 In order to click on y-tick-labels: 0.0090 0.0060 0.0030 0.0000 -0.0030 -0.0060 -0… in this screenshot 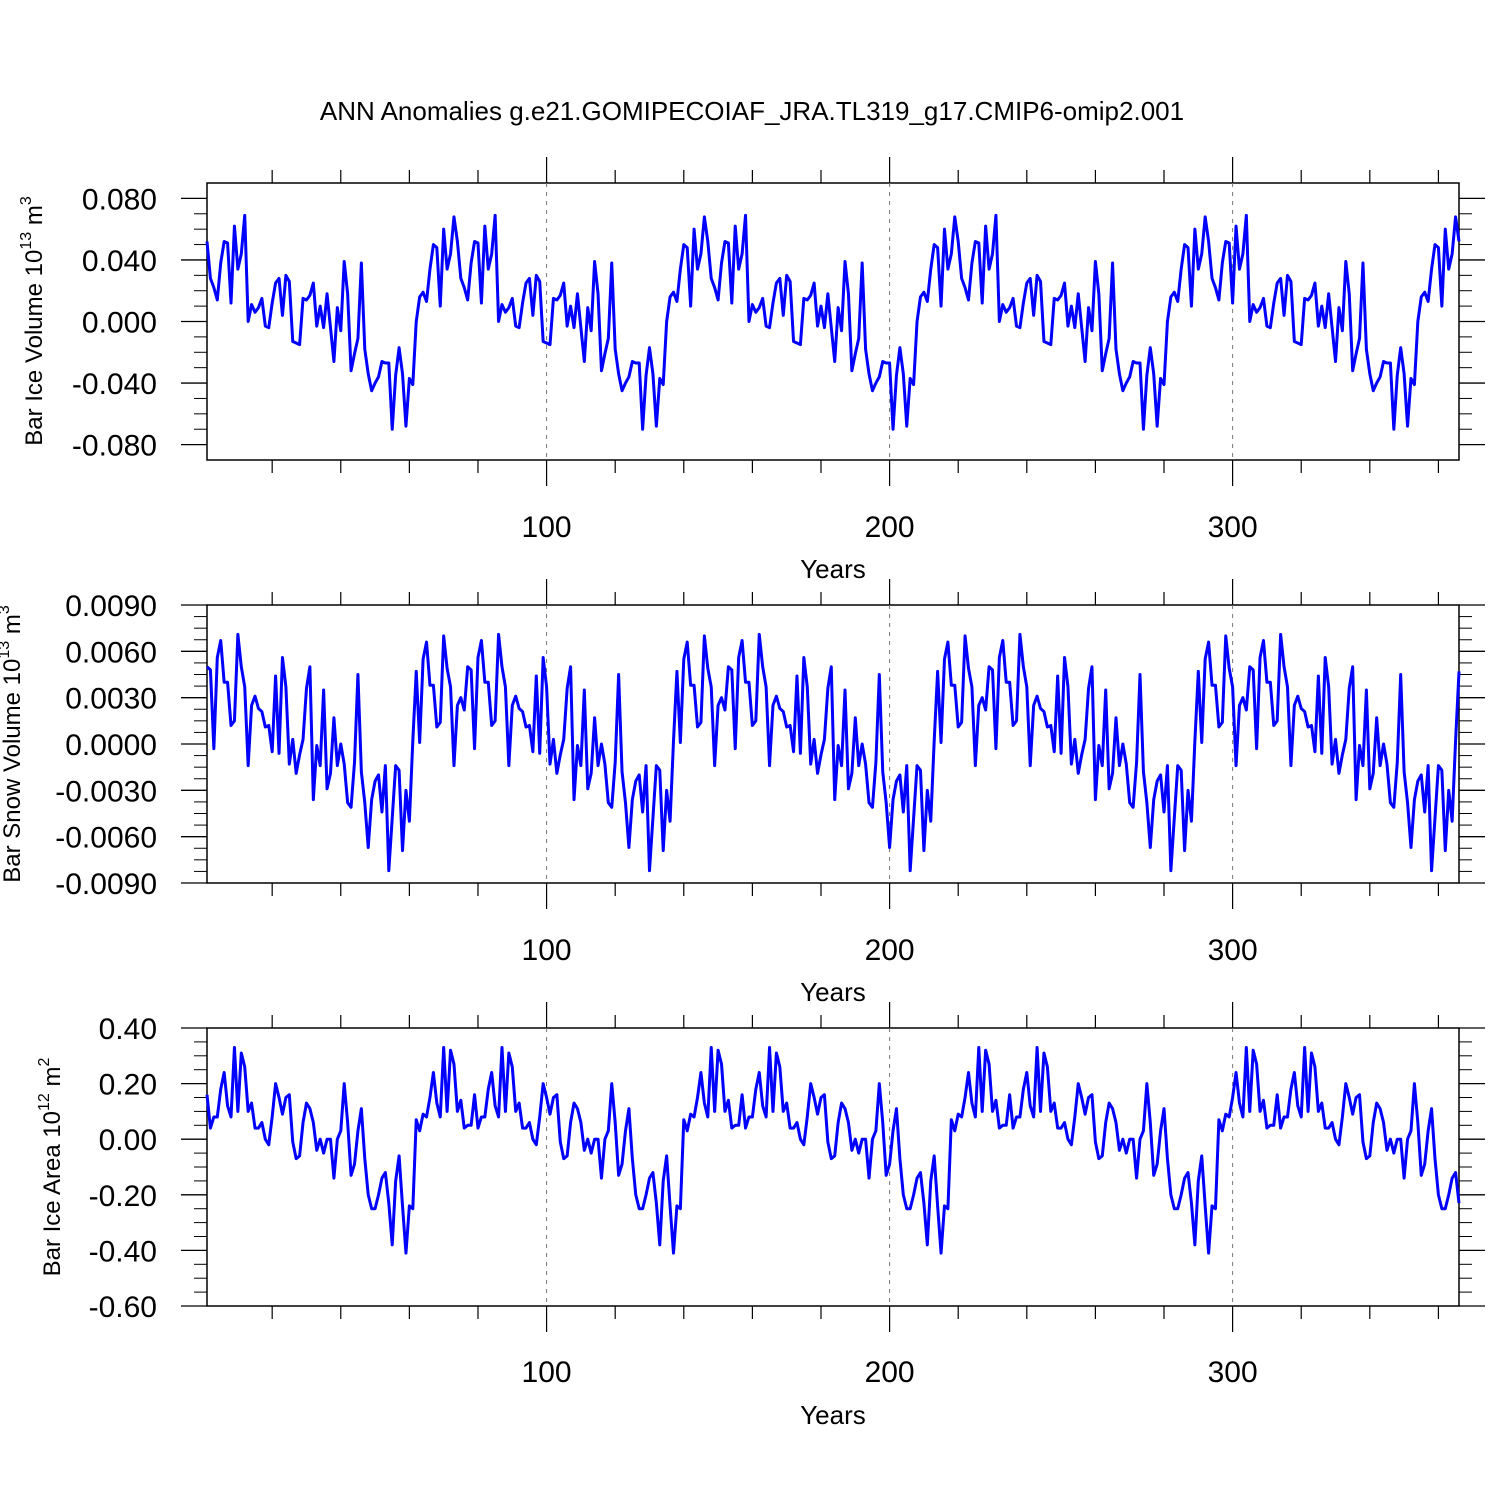, I will do `click(106, 745)`.